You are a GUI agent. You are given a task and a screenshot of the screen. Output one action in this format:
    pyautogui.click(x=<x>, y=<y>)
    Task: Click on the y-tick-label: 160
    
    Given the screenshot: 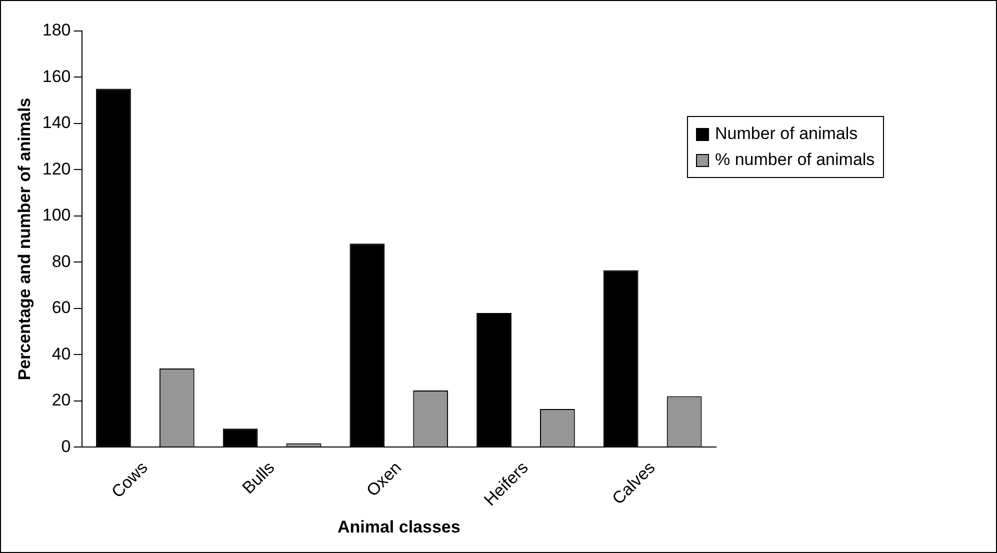 What is the action you would take?
    pyautogui.click(x=56, y=76)
    